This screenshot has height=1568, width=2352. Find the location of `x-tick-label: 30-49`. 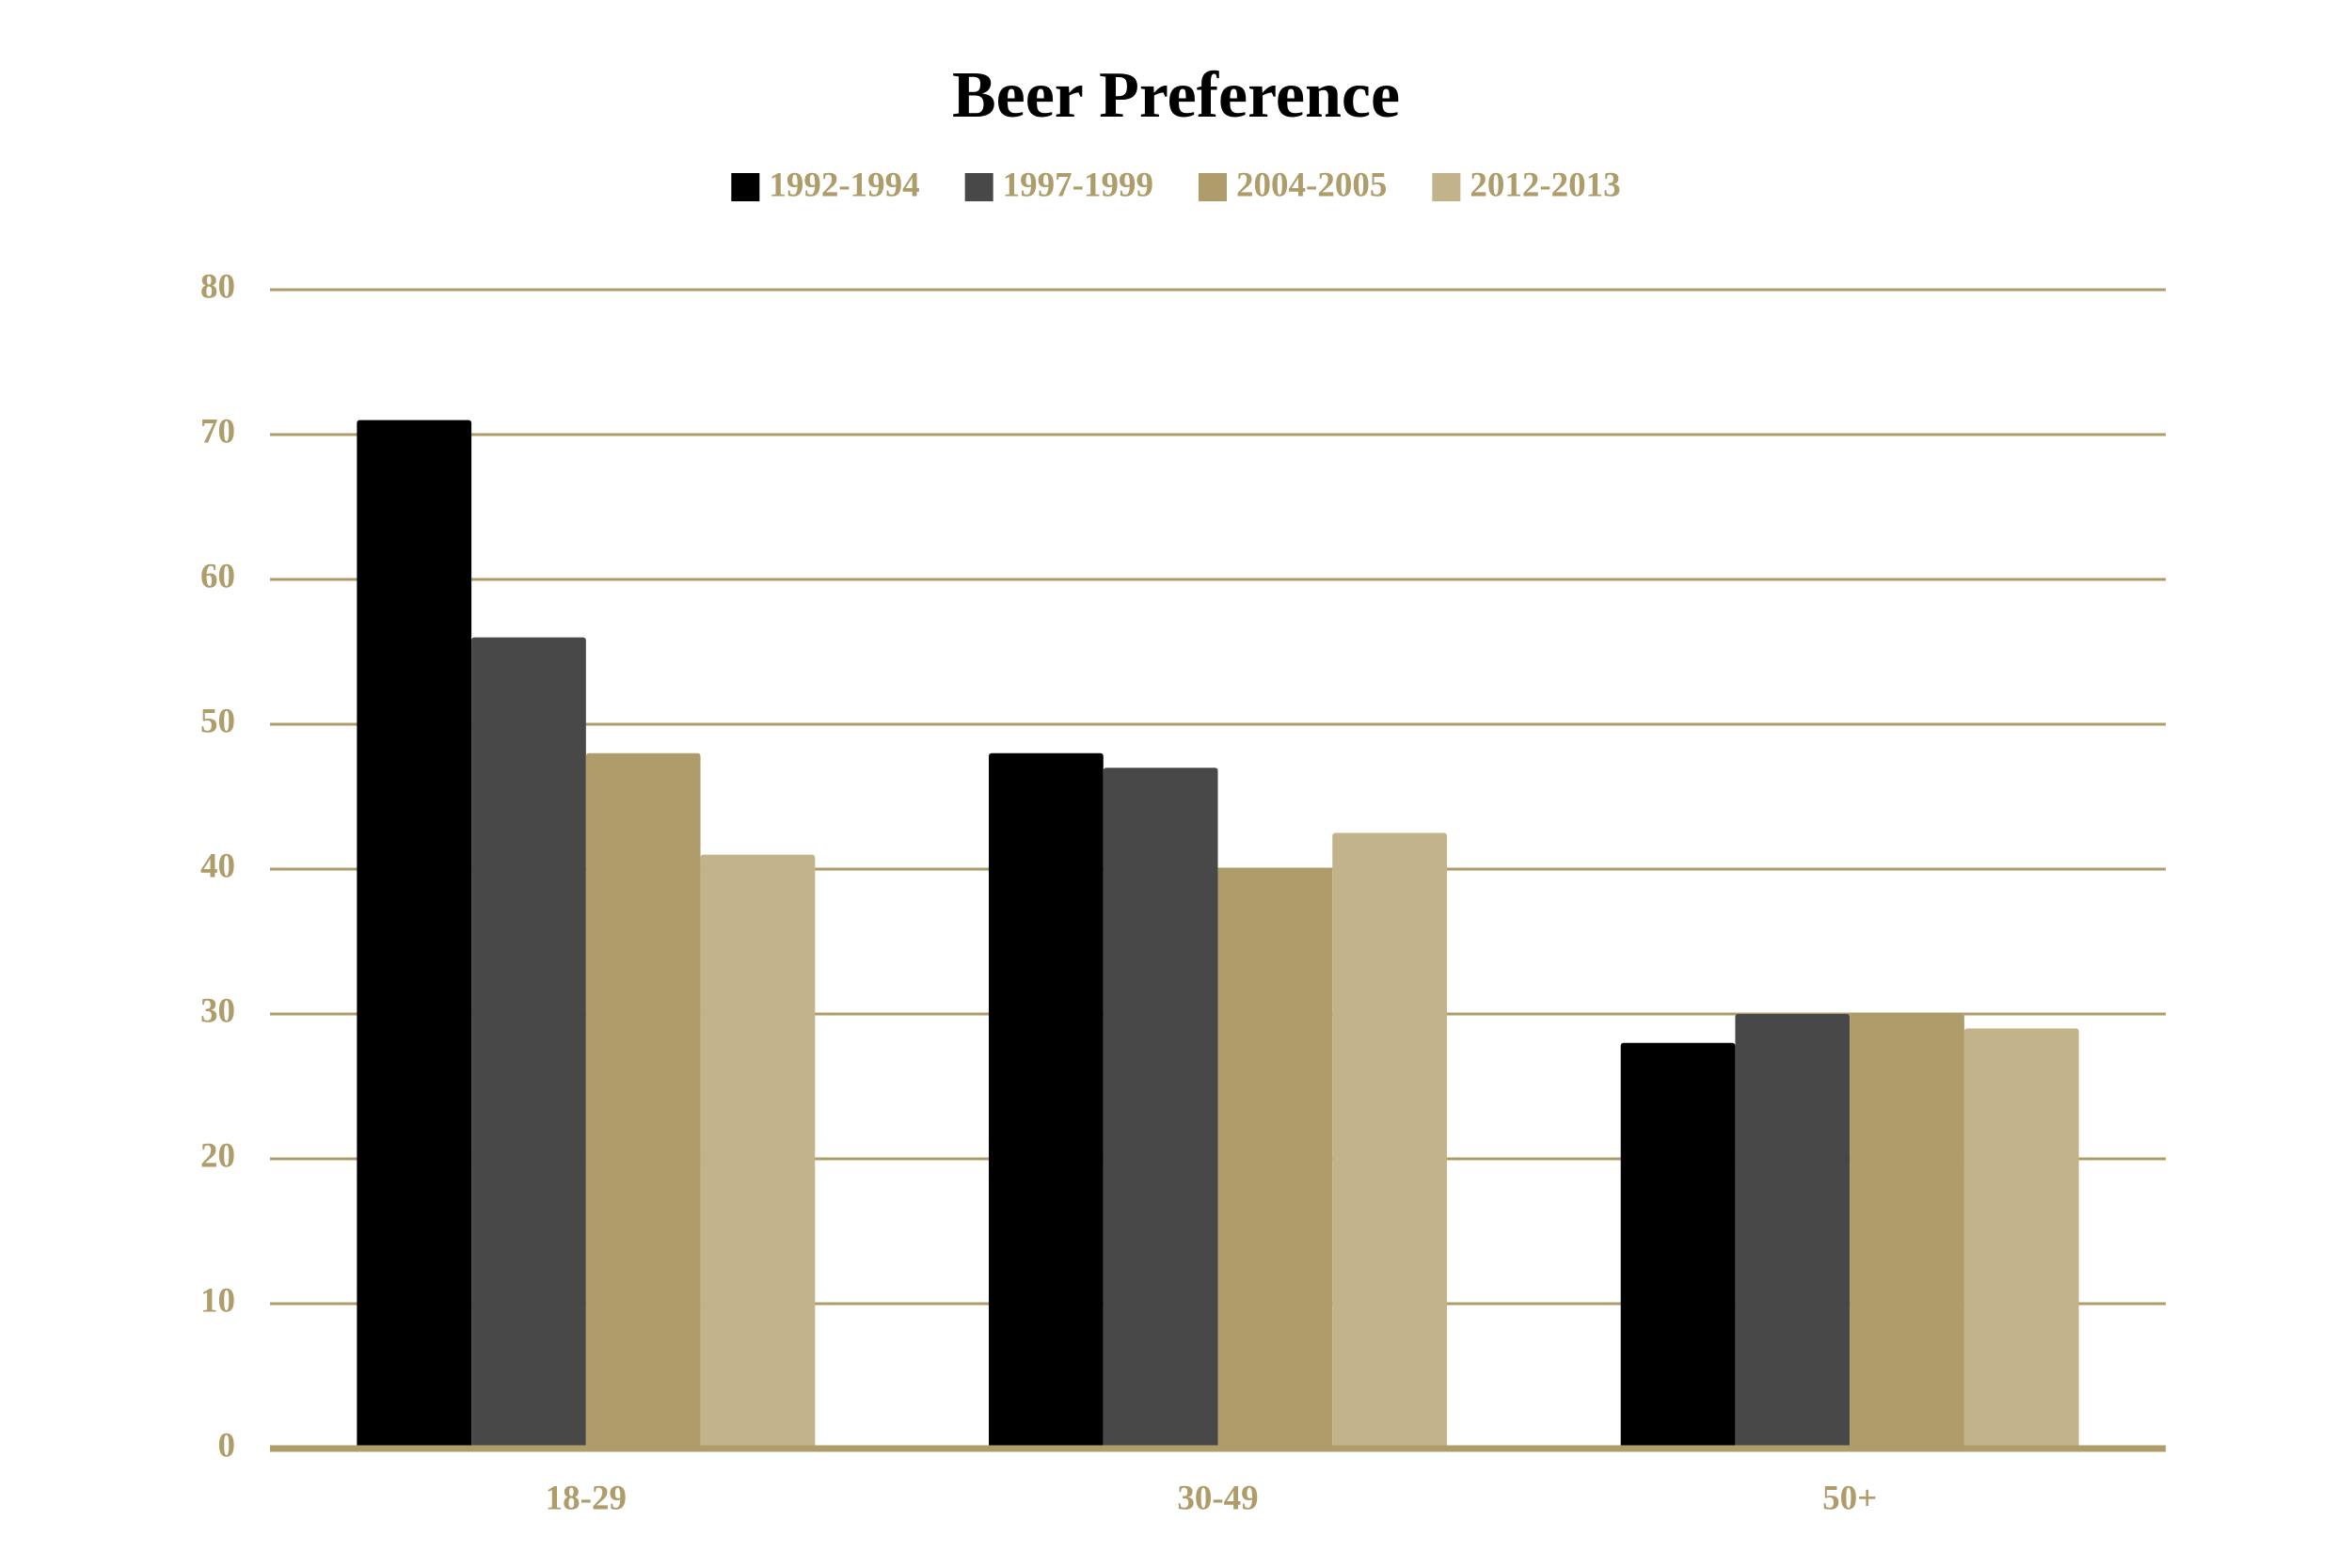

x-tick-label: 30-49 is located at coordinates (1217, 1498).